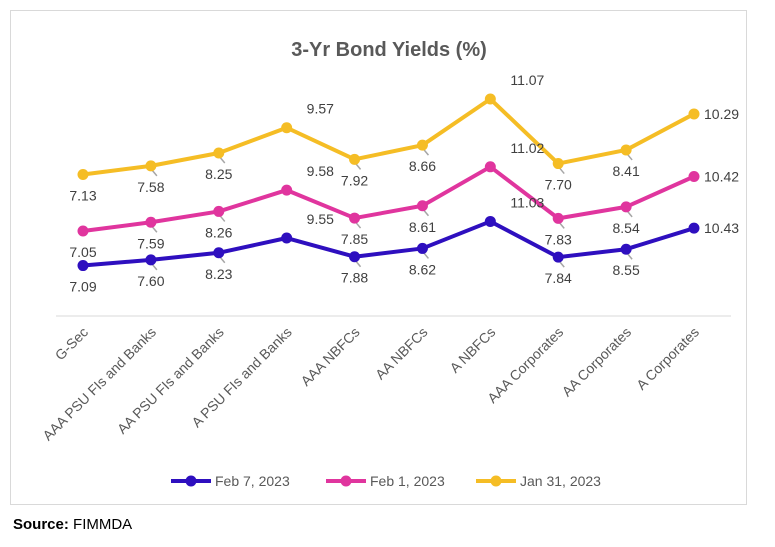  I want to click on data-label: 7.58, so click(150, 187).